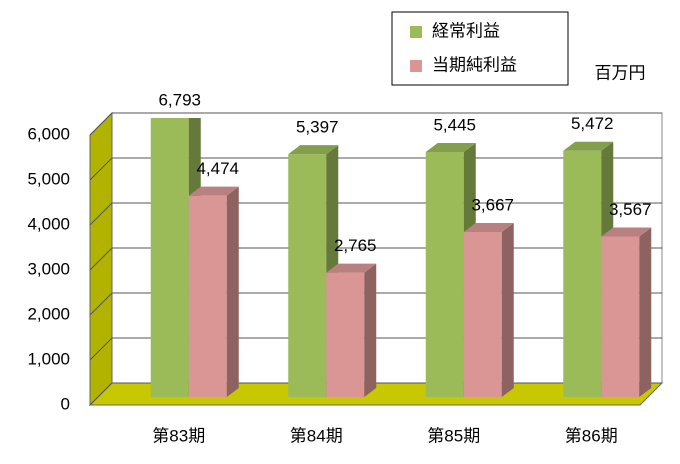  Describe the element at coordinates (178, 435) in the screenshot. I see `x-tick-label: 第83期` at that location.